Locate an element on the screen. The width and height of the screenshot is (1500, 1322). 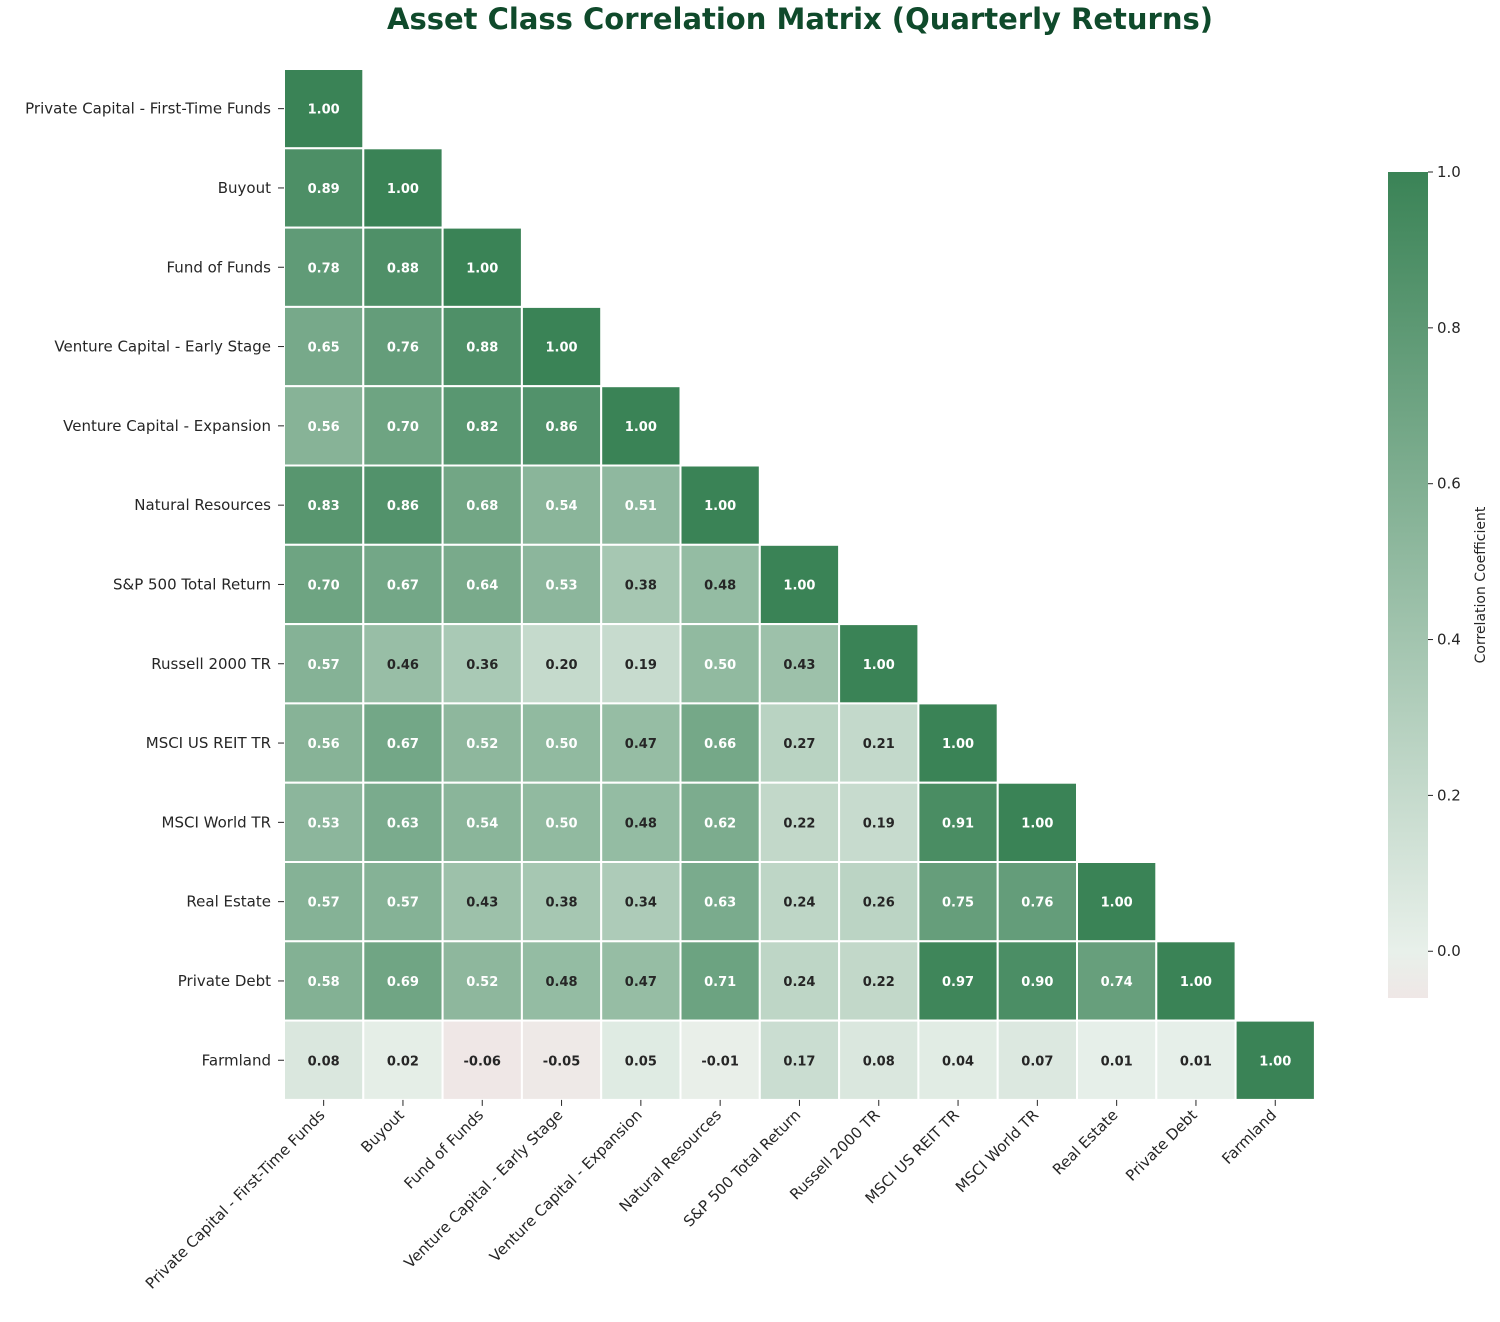
heatmap-cell: 0.97 is located at coordinates (958, 981).